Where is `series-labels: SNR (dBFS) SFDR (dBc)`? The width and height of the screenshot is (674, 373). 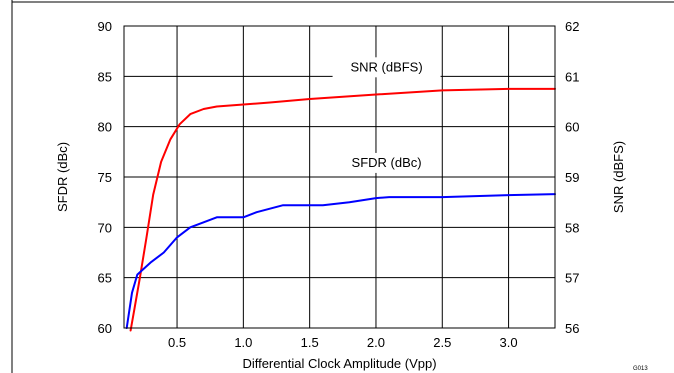
series-labels: SNR (dBFS) SFDR (dBc) is located at coordinates (386, 115).